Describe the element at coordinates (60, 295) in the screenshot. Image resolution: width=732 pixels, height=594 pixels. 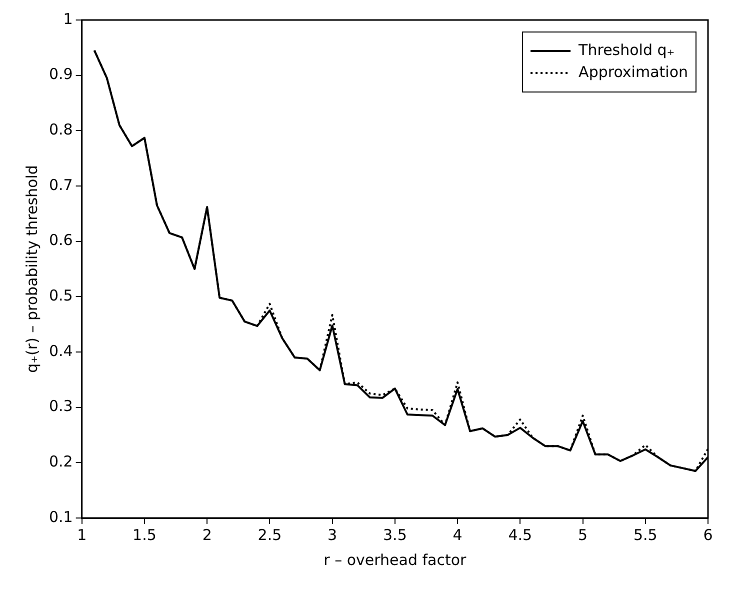
I see `y-tick-label: 0.5` at that location.